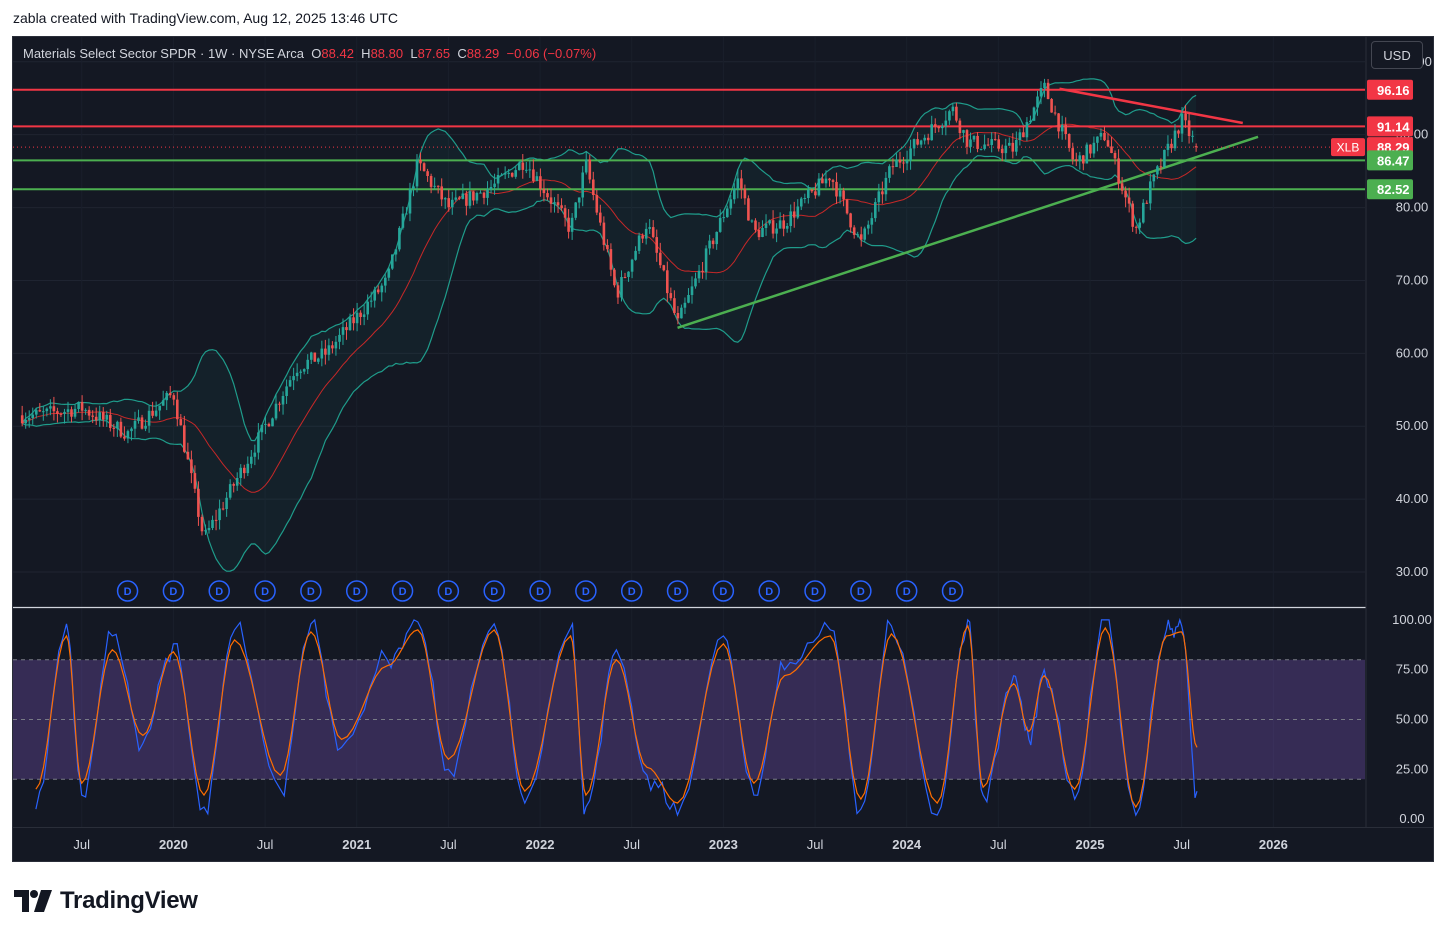 The image size is (1446, 938). Describe the element at coordinates (356, 844) in the screenshot. I see `time-tick-label: 2021` at that location.